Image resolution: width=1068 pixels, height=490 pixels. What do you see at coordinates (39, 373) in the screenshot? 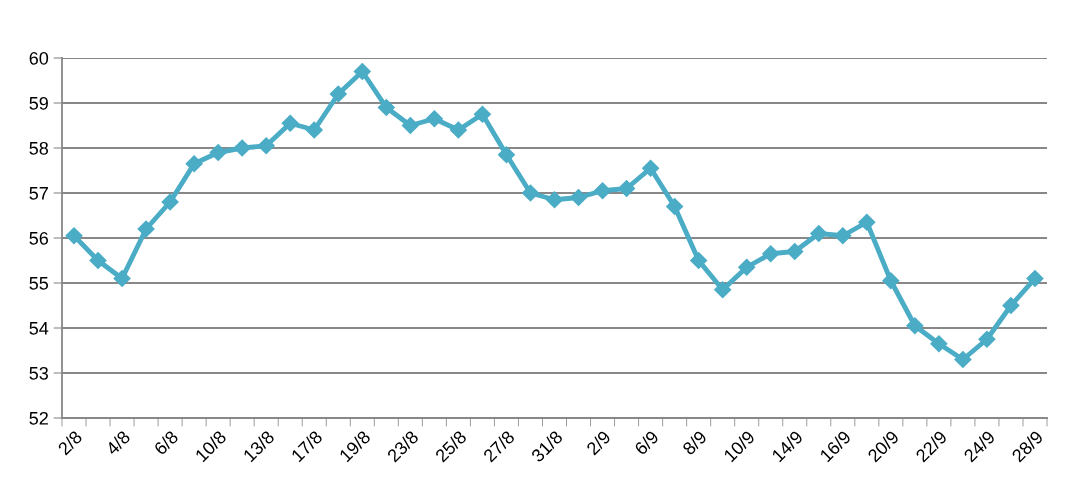
I see `y-tick-label: 53` at bounding box center [39, 373].